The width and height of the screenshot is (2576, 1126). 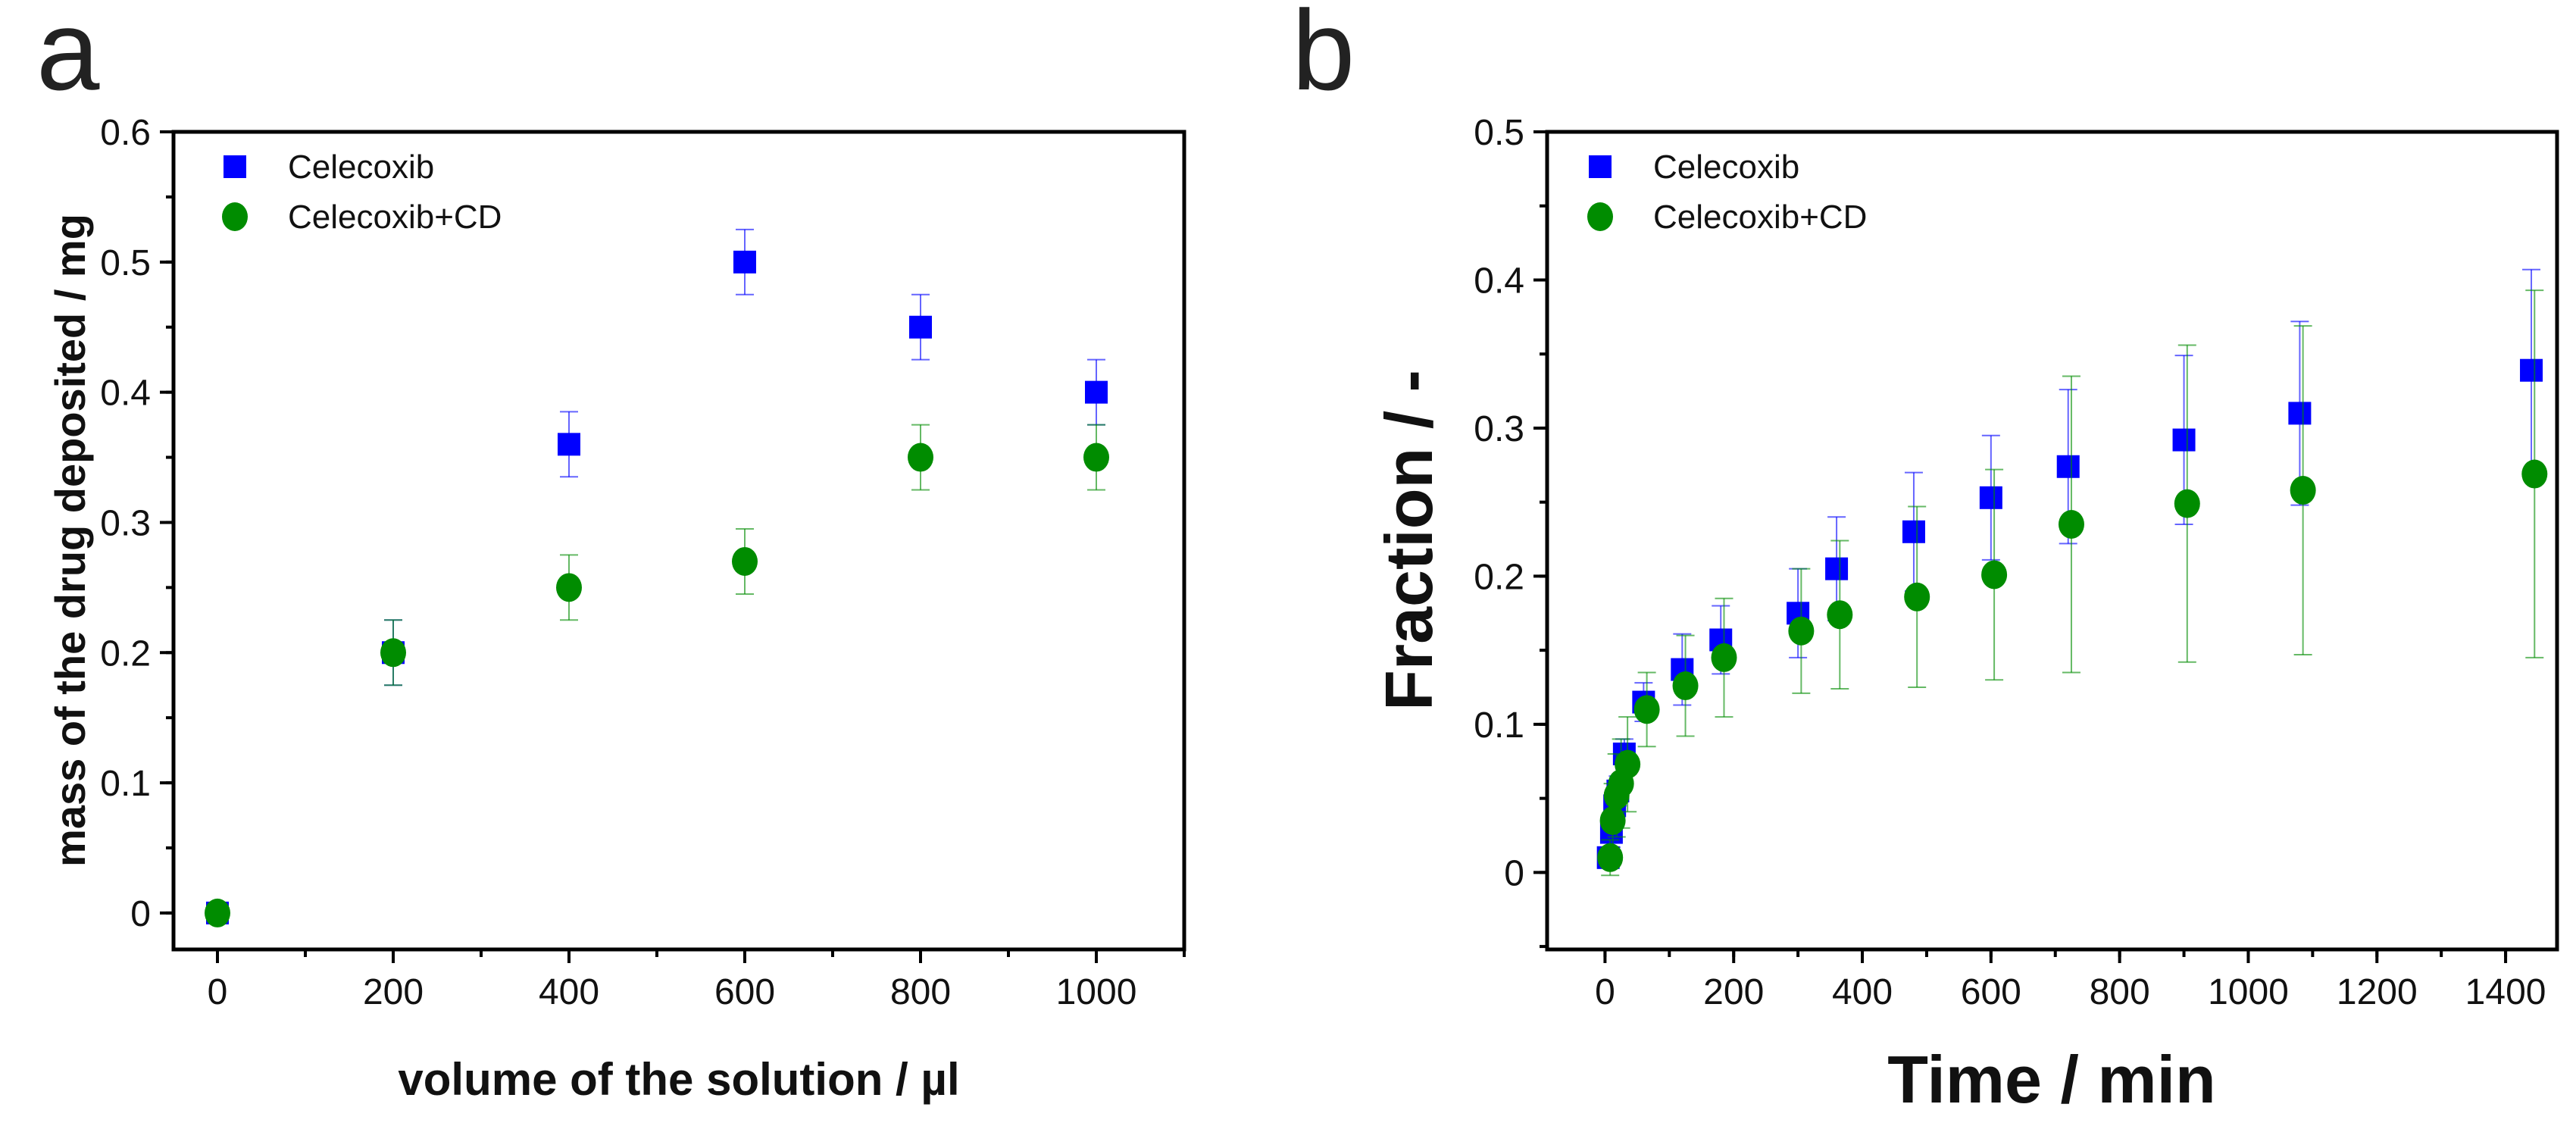 What do you see at coordinates (2052, 1080) in the screenshot?
I see `x-axis-title-b: Time / min` at bounding box center [2052, 1080].